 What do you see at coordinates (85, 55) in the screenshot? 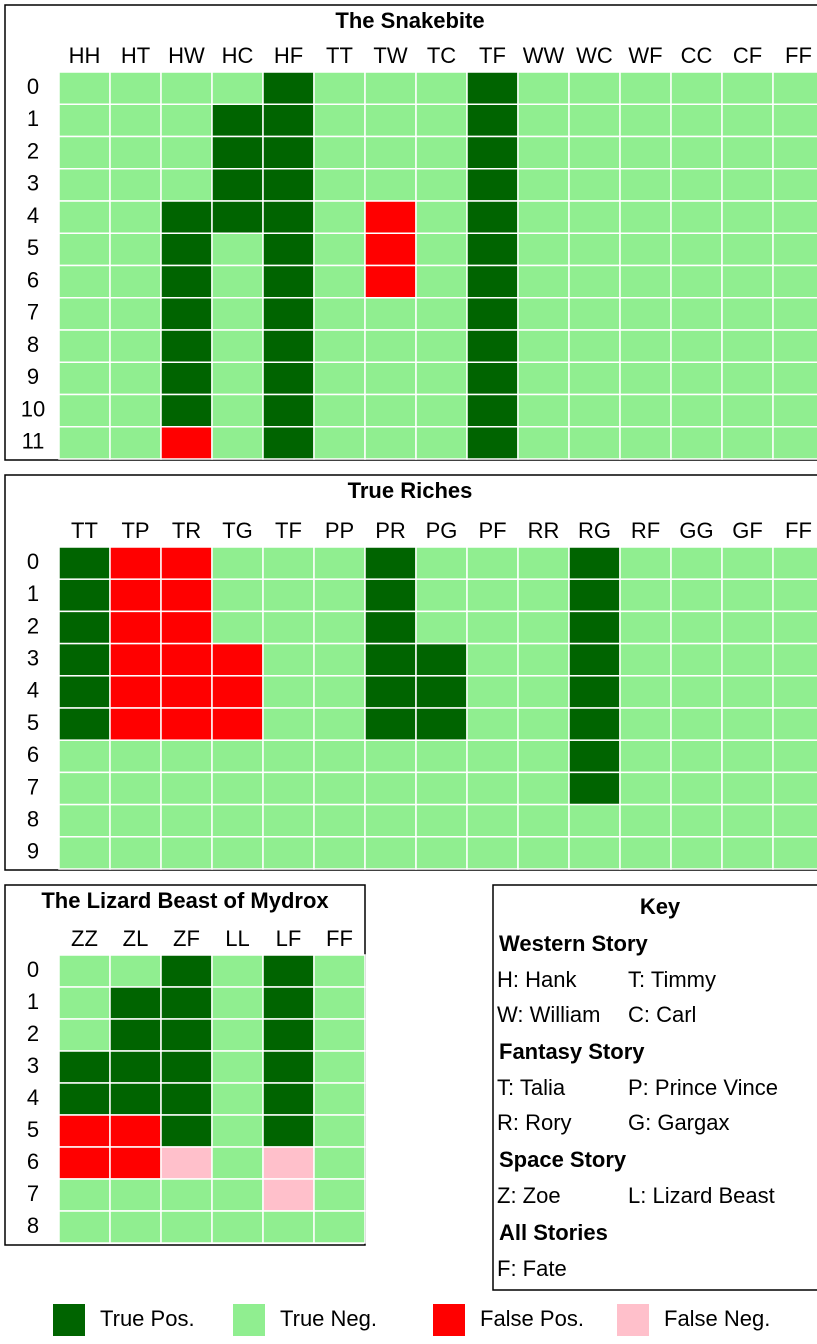
I see `column-label: HH` at bounding box center [85, 55].